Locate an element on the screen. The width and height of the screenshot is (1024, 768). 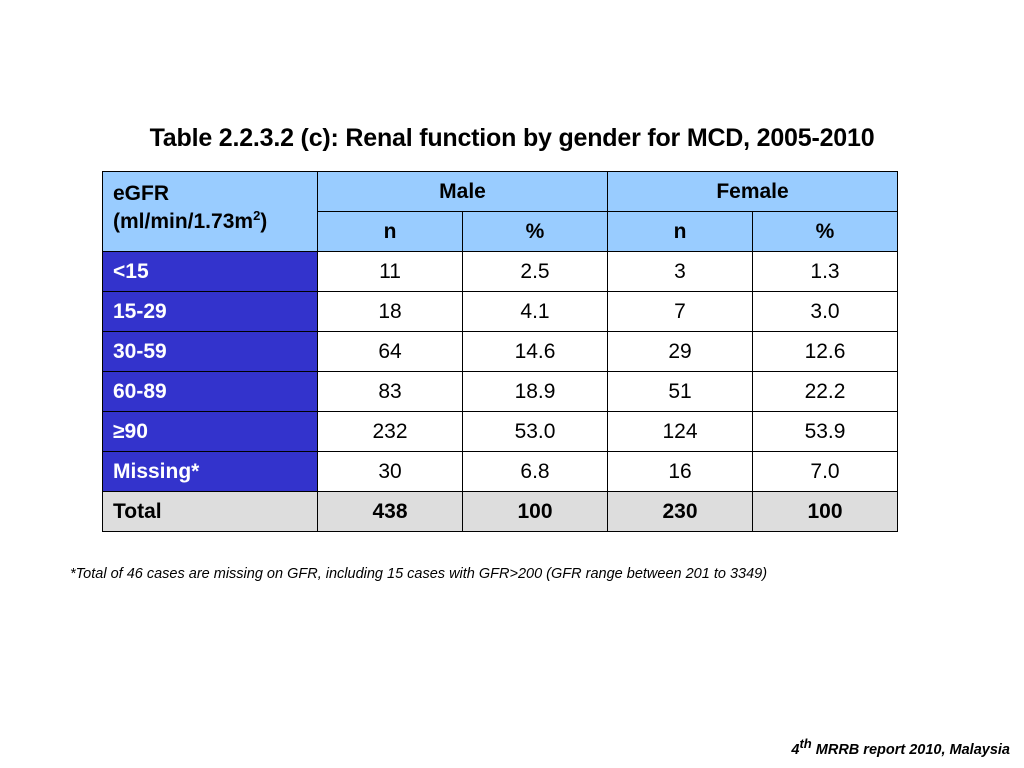
row-label: 15-29 is located at coordinates (210, 311).